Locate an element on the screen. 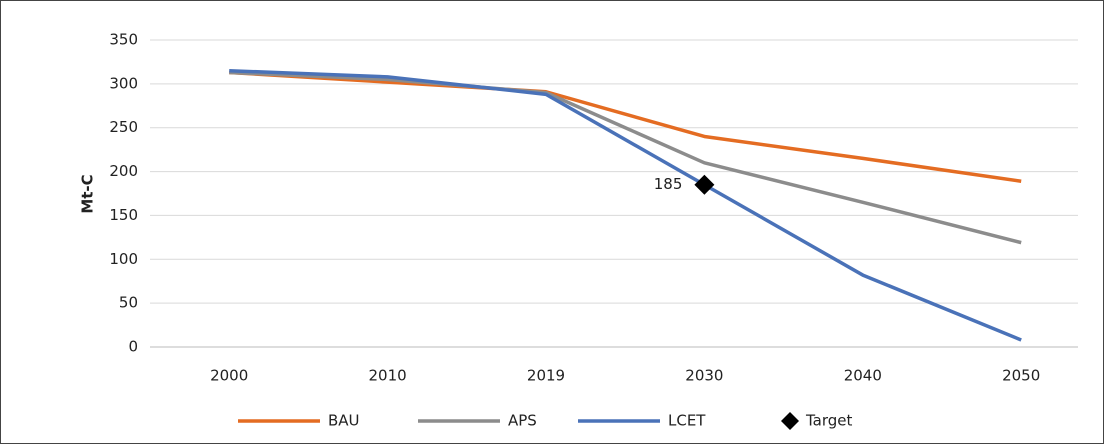  data-label: 185 is located at coordinates (668, 184).